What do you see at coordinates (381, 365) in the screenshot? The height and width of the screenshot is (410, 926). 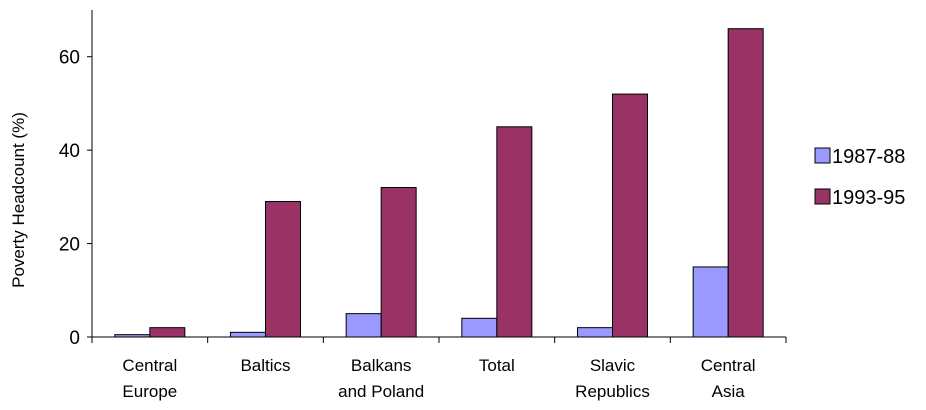 I see `x-tick-label: Balkans` at bounding box center [381, 365].